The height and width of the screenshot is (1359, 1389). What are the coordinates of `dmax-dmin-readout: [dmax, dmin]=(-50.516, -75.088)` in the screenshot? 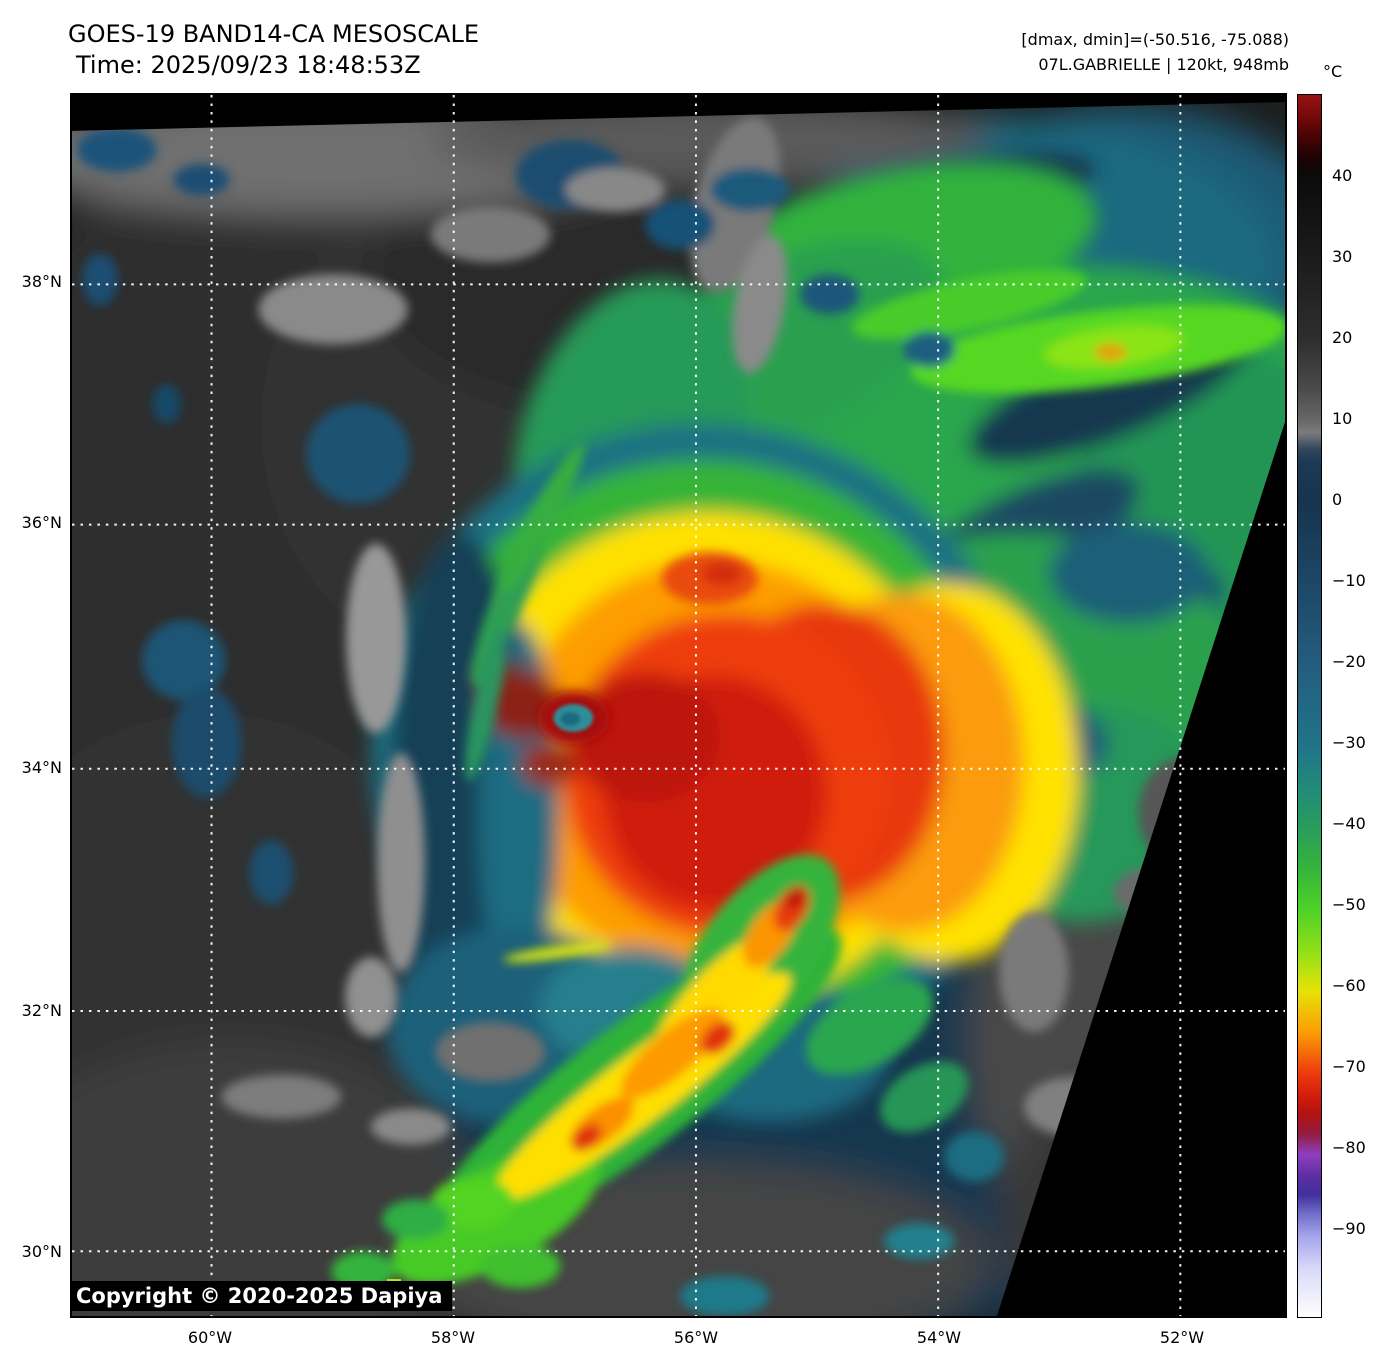 It's located at (1155, 39).